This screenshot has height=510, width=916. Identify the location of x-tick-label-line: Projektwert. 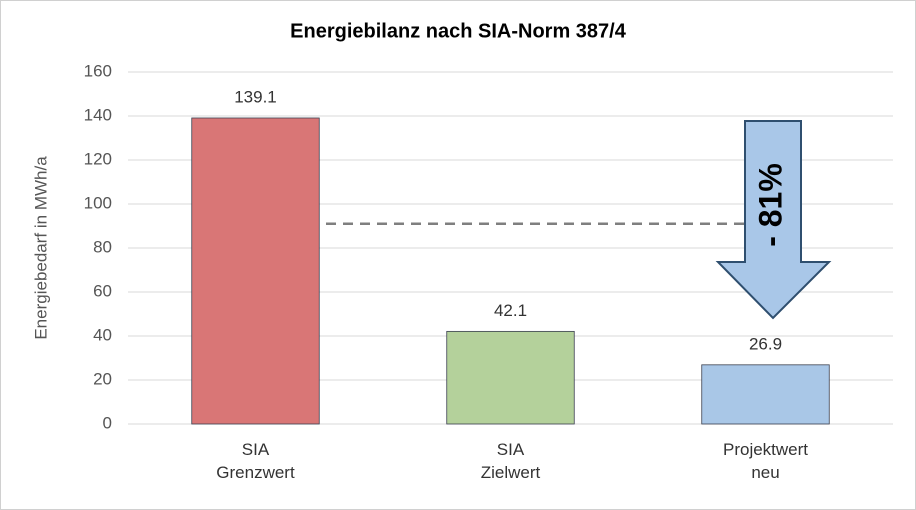
(765, 449).